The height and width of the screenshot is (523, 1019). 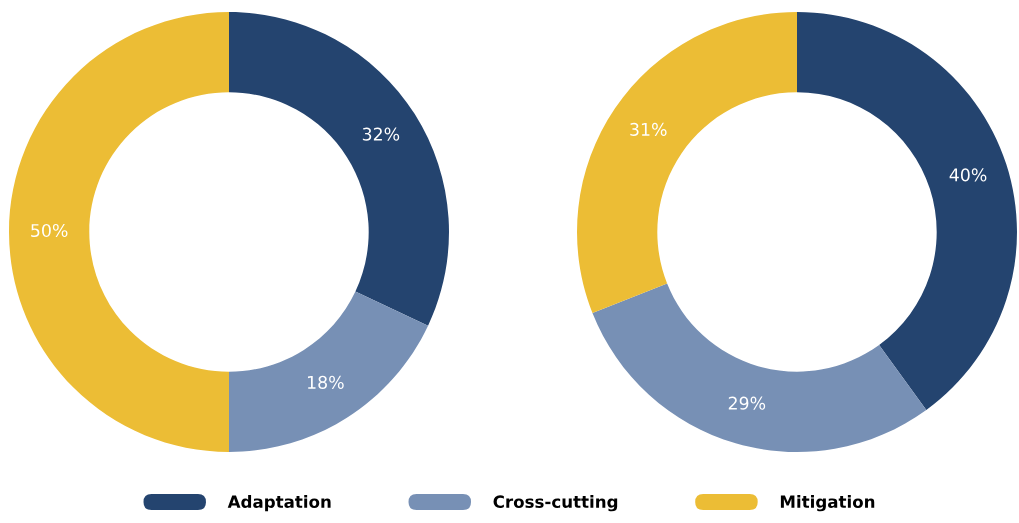 I want to click on data-label: 31%, so click(x=648, y=129).